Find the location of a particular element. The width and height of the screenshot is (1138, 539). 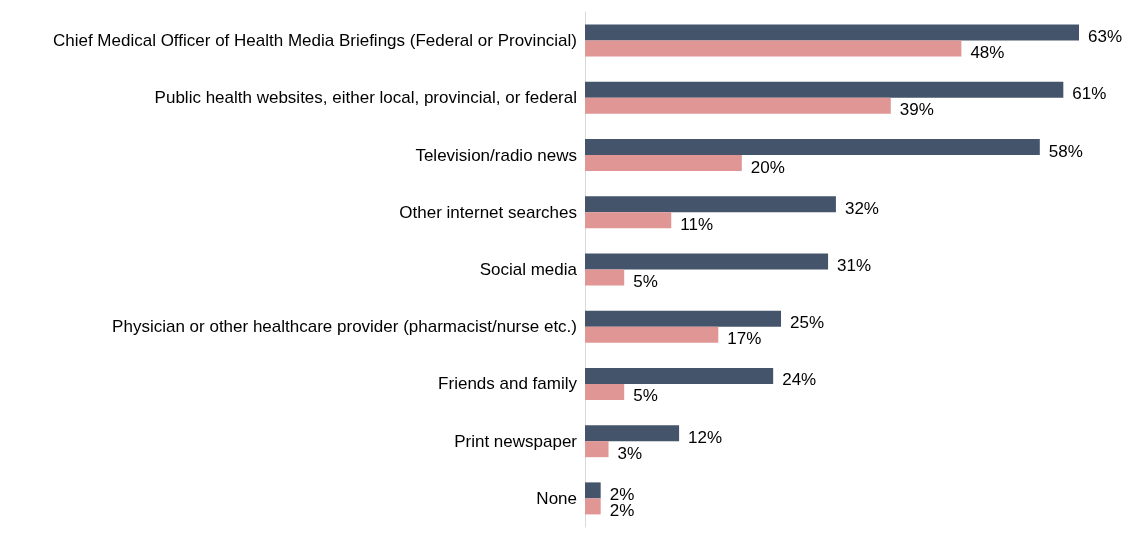

data-label: 24% is located at coordinates (799, 380).